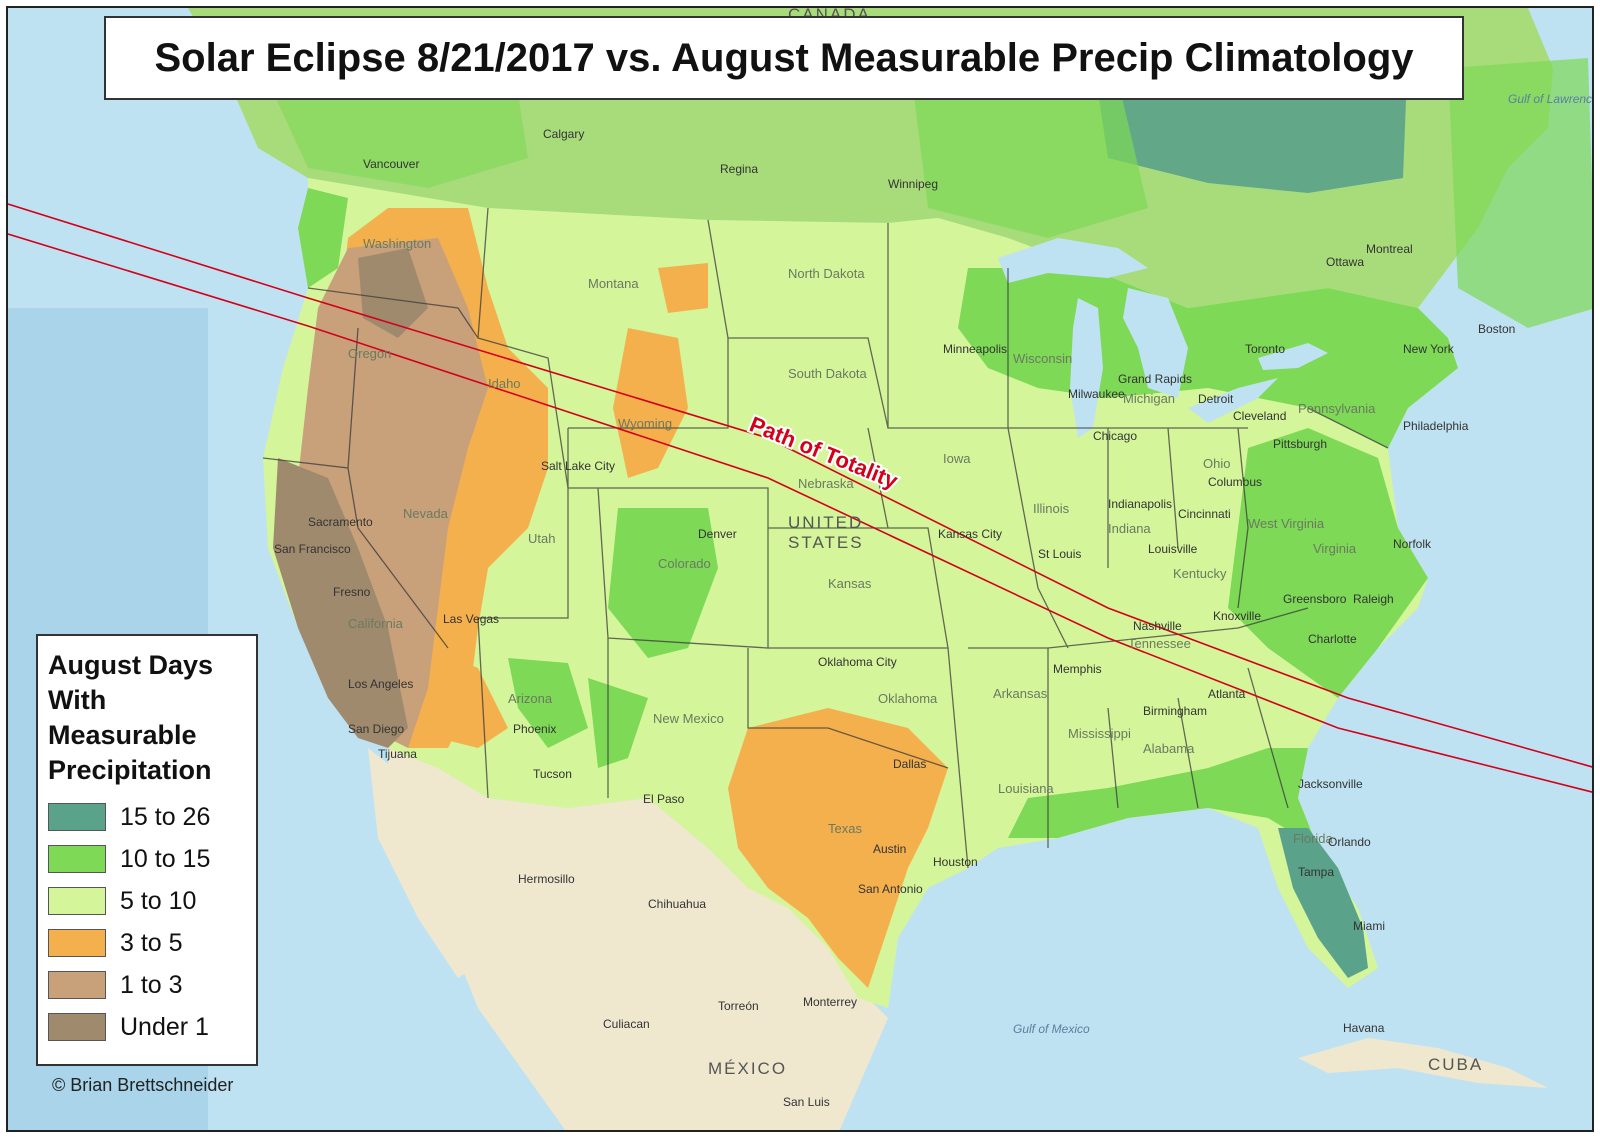 The width and height of the screenshot is (1600, 1138). I want to click on legend-item-label: 1 to 3, so click(151, 984).